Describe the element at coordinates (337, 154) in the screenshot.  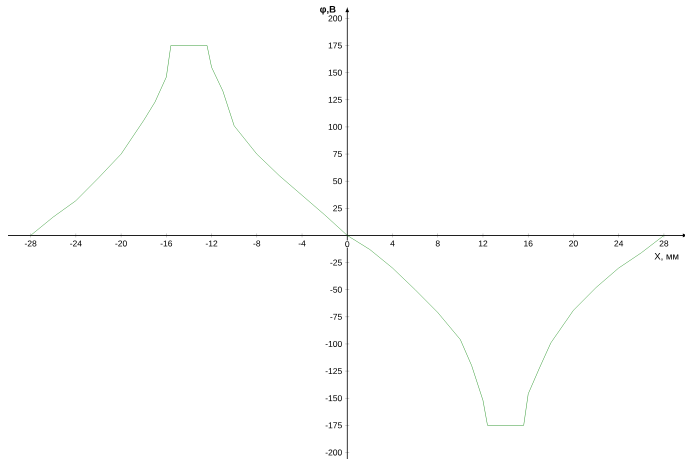
I see `y-tick-label: 75` at that location.